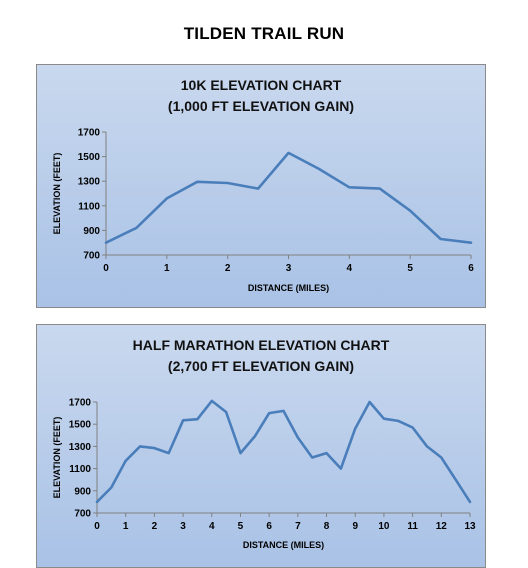 The image size is (528, 568). Describe the element at coordinates (470, 526) in the screenshot. I see `x-tick-label: 13` at that location.